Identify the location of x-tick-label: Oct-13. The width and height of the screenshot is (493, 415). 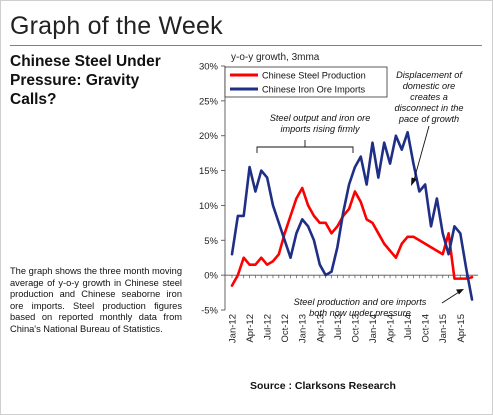
(355, 328).